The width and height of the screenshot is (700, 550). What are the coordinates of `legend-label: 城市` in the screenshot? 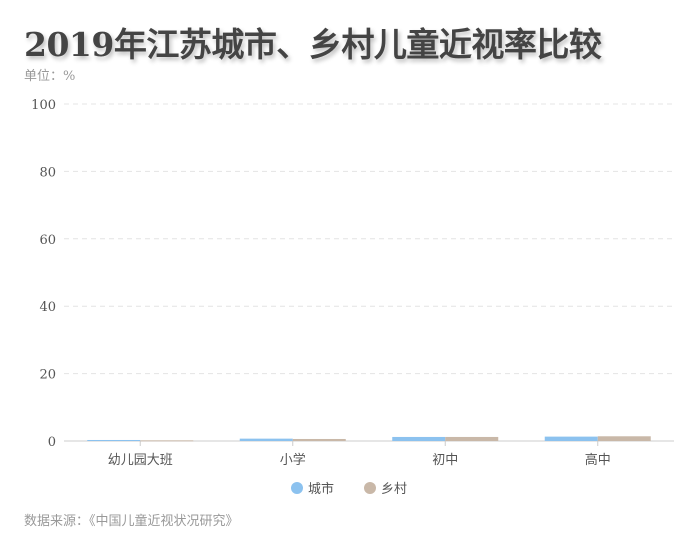 It's located at (321, 489).